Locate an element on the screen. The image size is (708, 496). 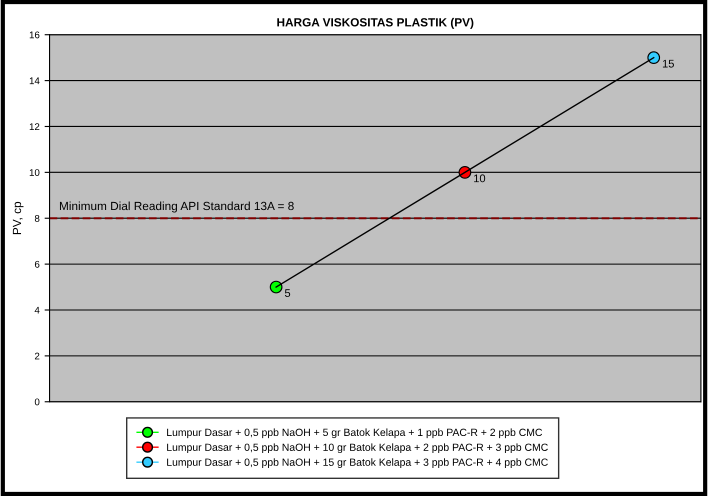
y-axis-title: PV, cp is located at coordinates (18, 218).